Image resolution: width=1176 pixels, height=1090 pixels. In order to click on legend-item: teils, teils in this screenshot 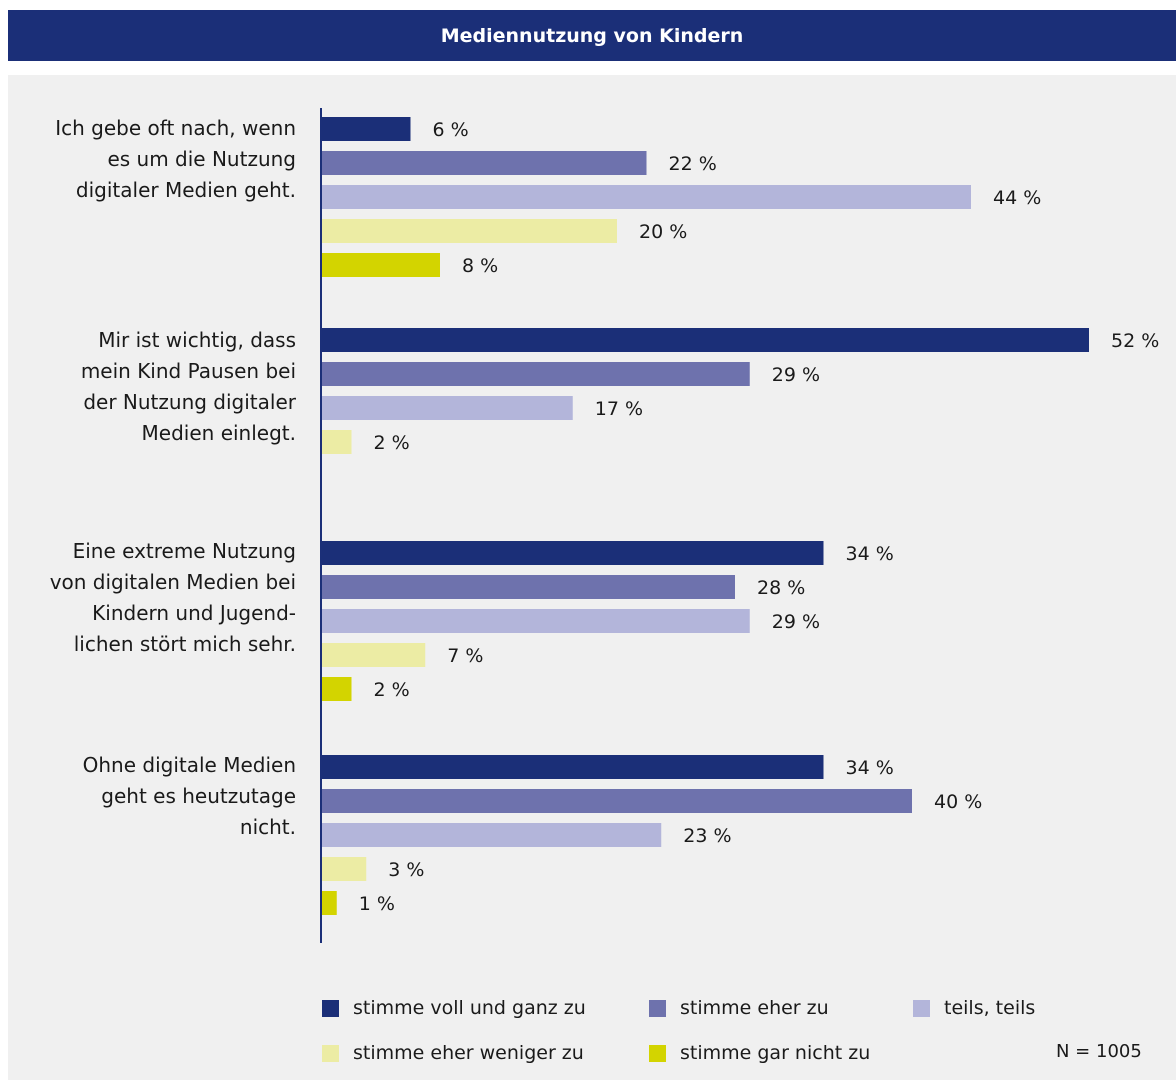, I will do `click(974, 1008)`.